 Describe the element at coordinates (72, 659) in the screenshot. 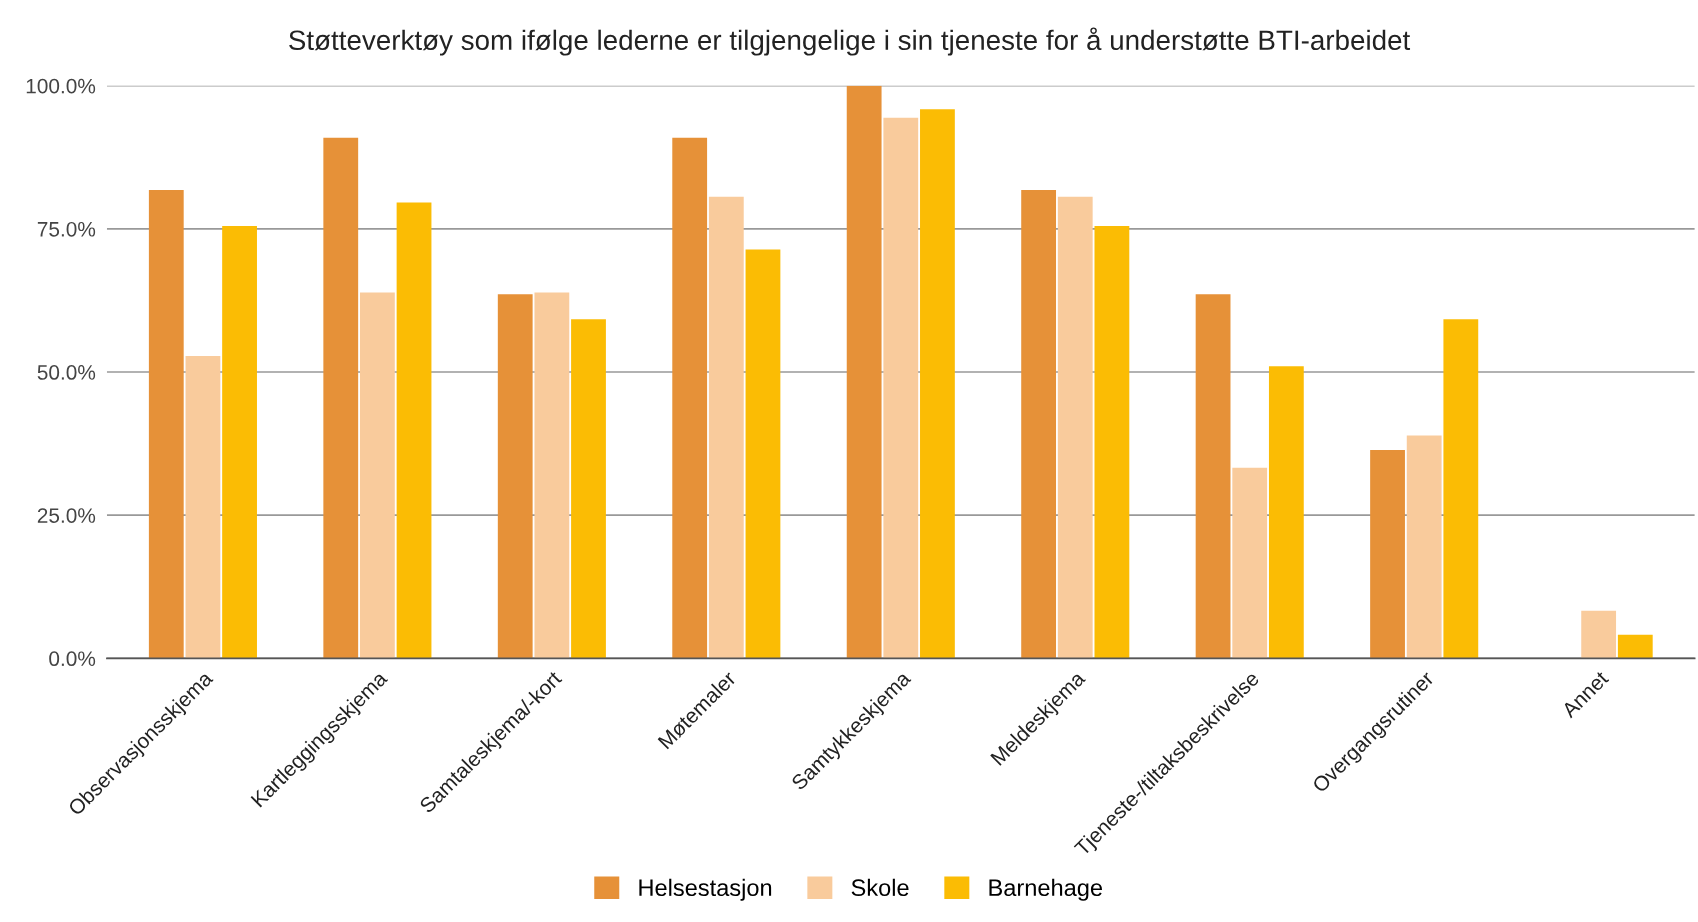

I see `y-tick-label: 0.0%` at that location.